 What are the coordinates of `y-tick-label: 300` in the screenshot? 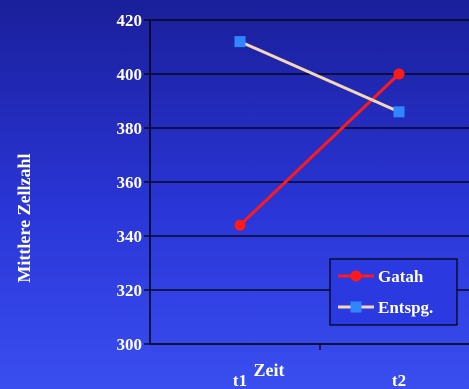 It's located at (130, 344).